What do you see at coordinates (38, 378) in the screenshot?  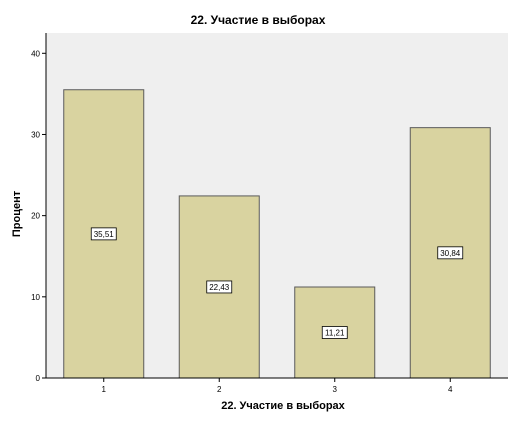 I see `y-tick-label: 0` at bounding box center [38, 378].